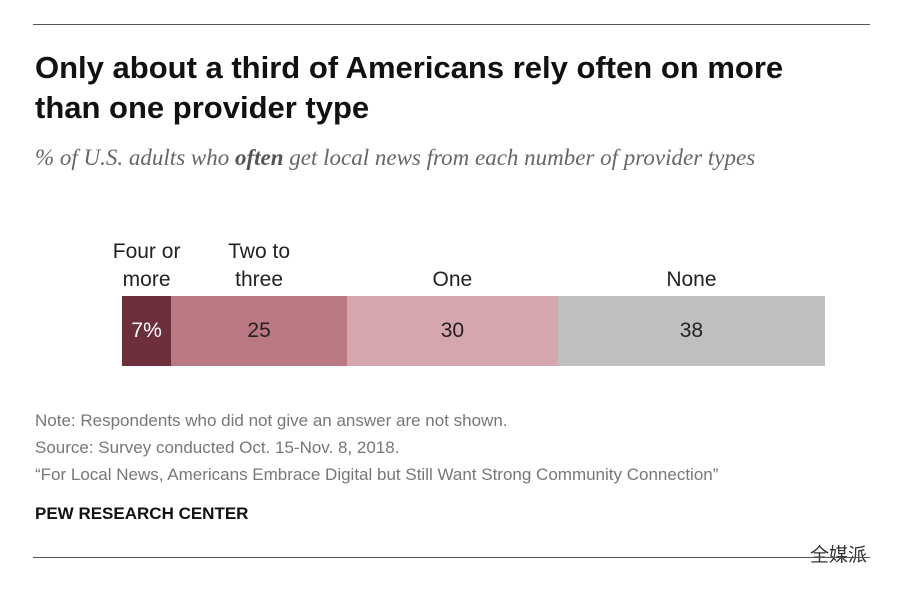 The width and height of the screenshot is (908, 592). I want to click on watermark: 全媒派, so click(839, 555).